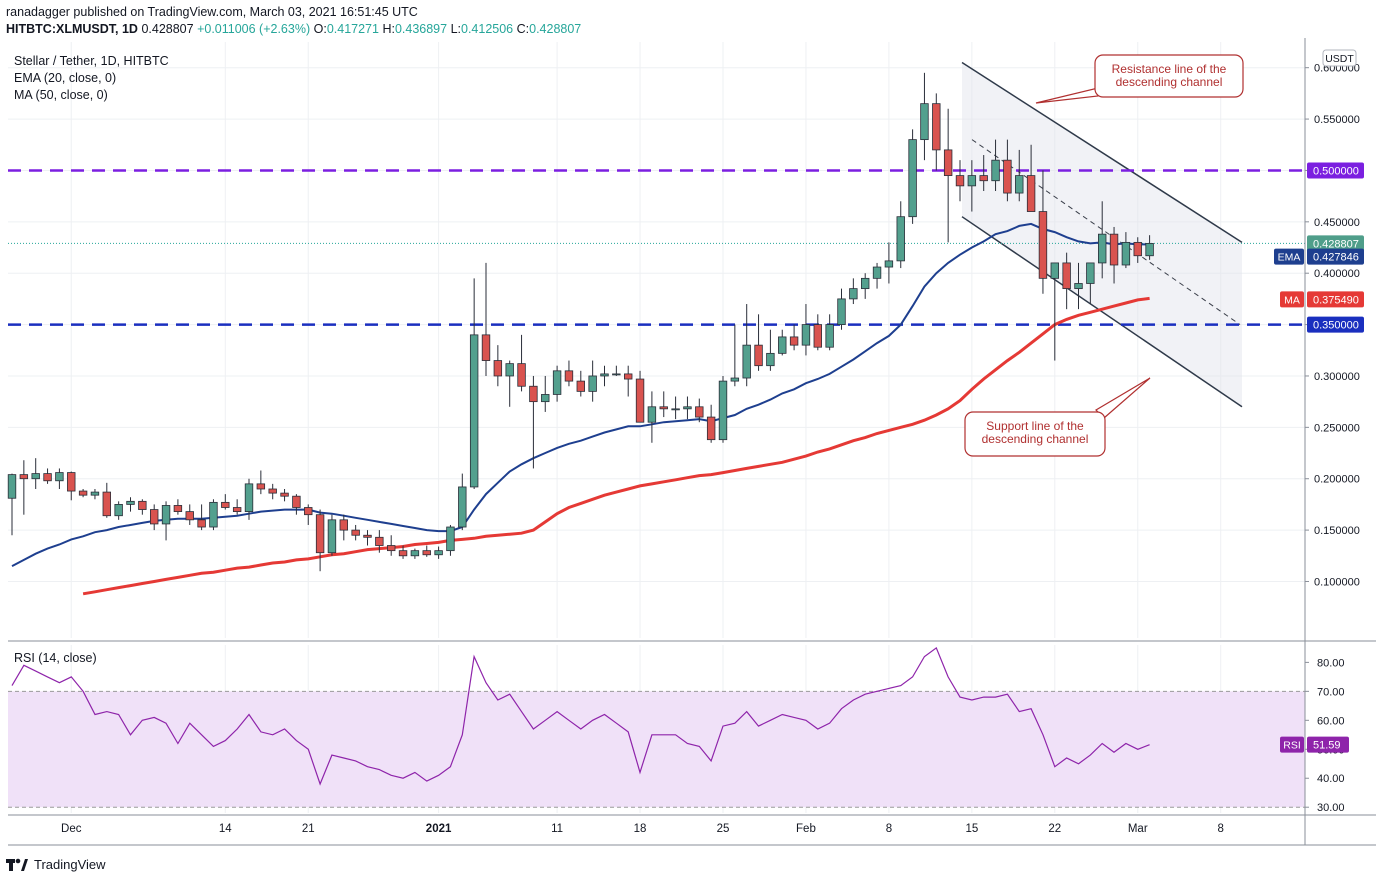 Image resolution: width=1376 pixels, height=880 pixels. Describe the element at coordinates (1292, 746) in the screenshot. I see `rsi-tag-text: RSI` at that location.